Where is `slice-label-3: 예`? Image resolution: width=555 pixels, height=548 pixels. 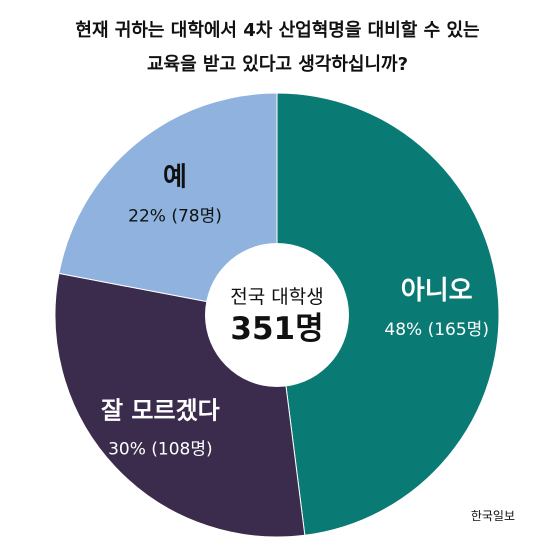 slice-label-3: 예 is located at coordinates (175, 178).